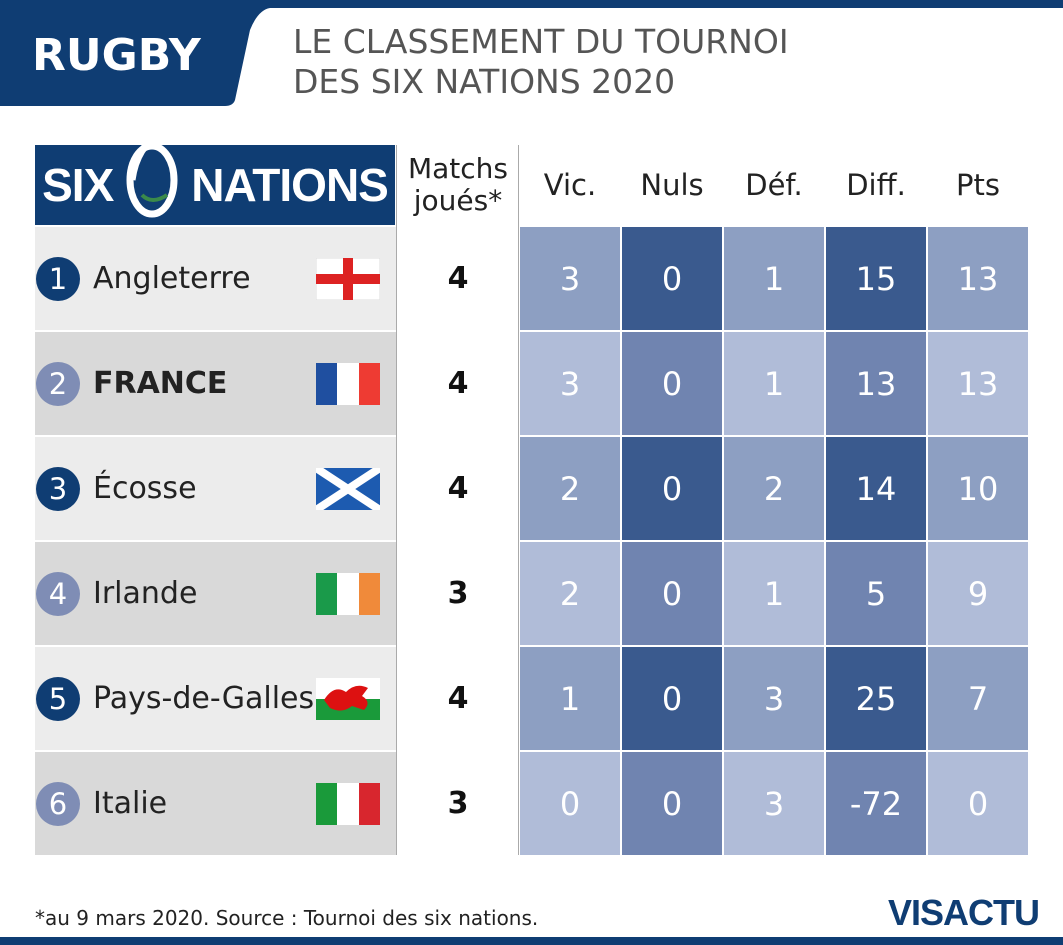 Image resolution: width=1063 pixels, height=945 pixels. What do you see at coordinates (204, 698) in the screenshot?
I see `team-name: Pays-de-Galles` at bounding box center [204, 698].